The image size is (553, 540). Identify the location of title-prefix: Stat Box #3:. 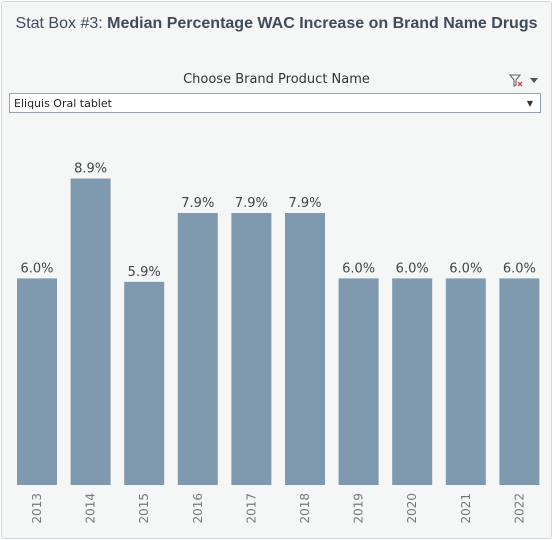
(59, 23).